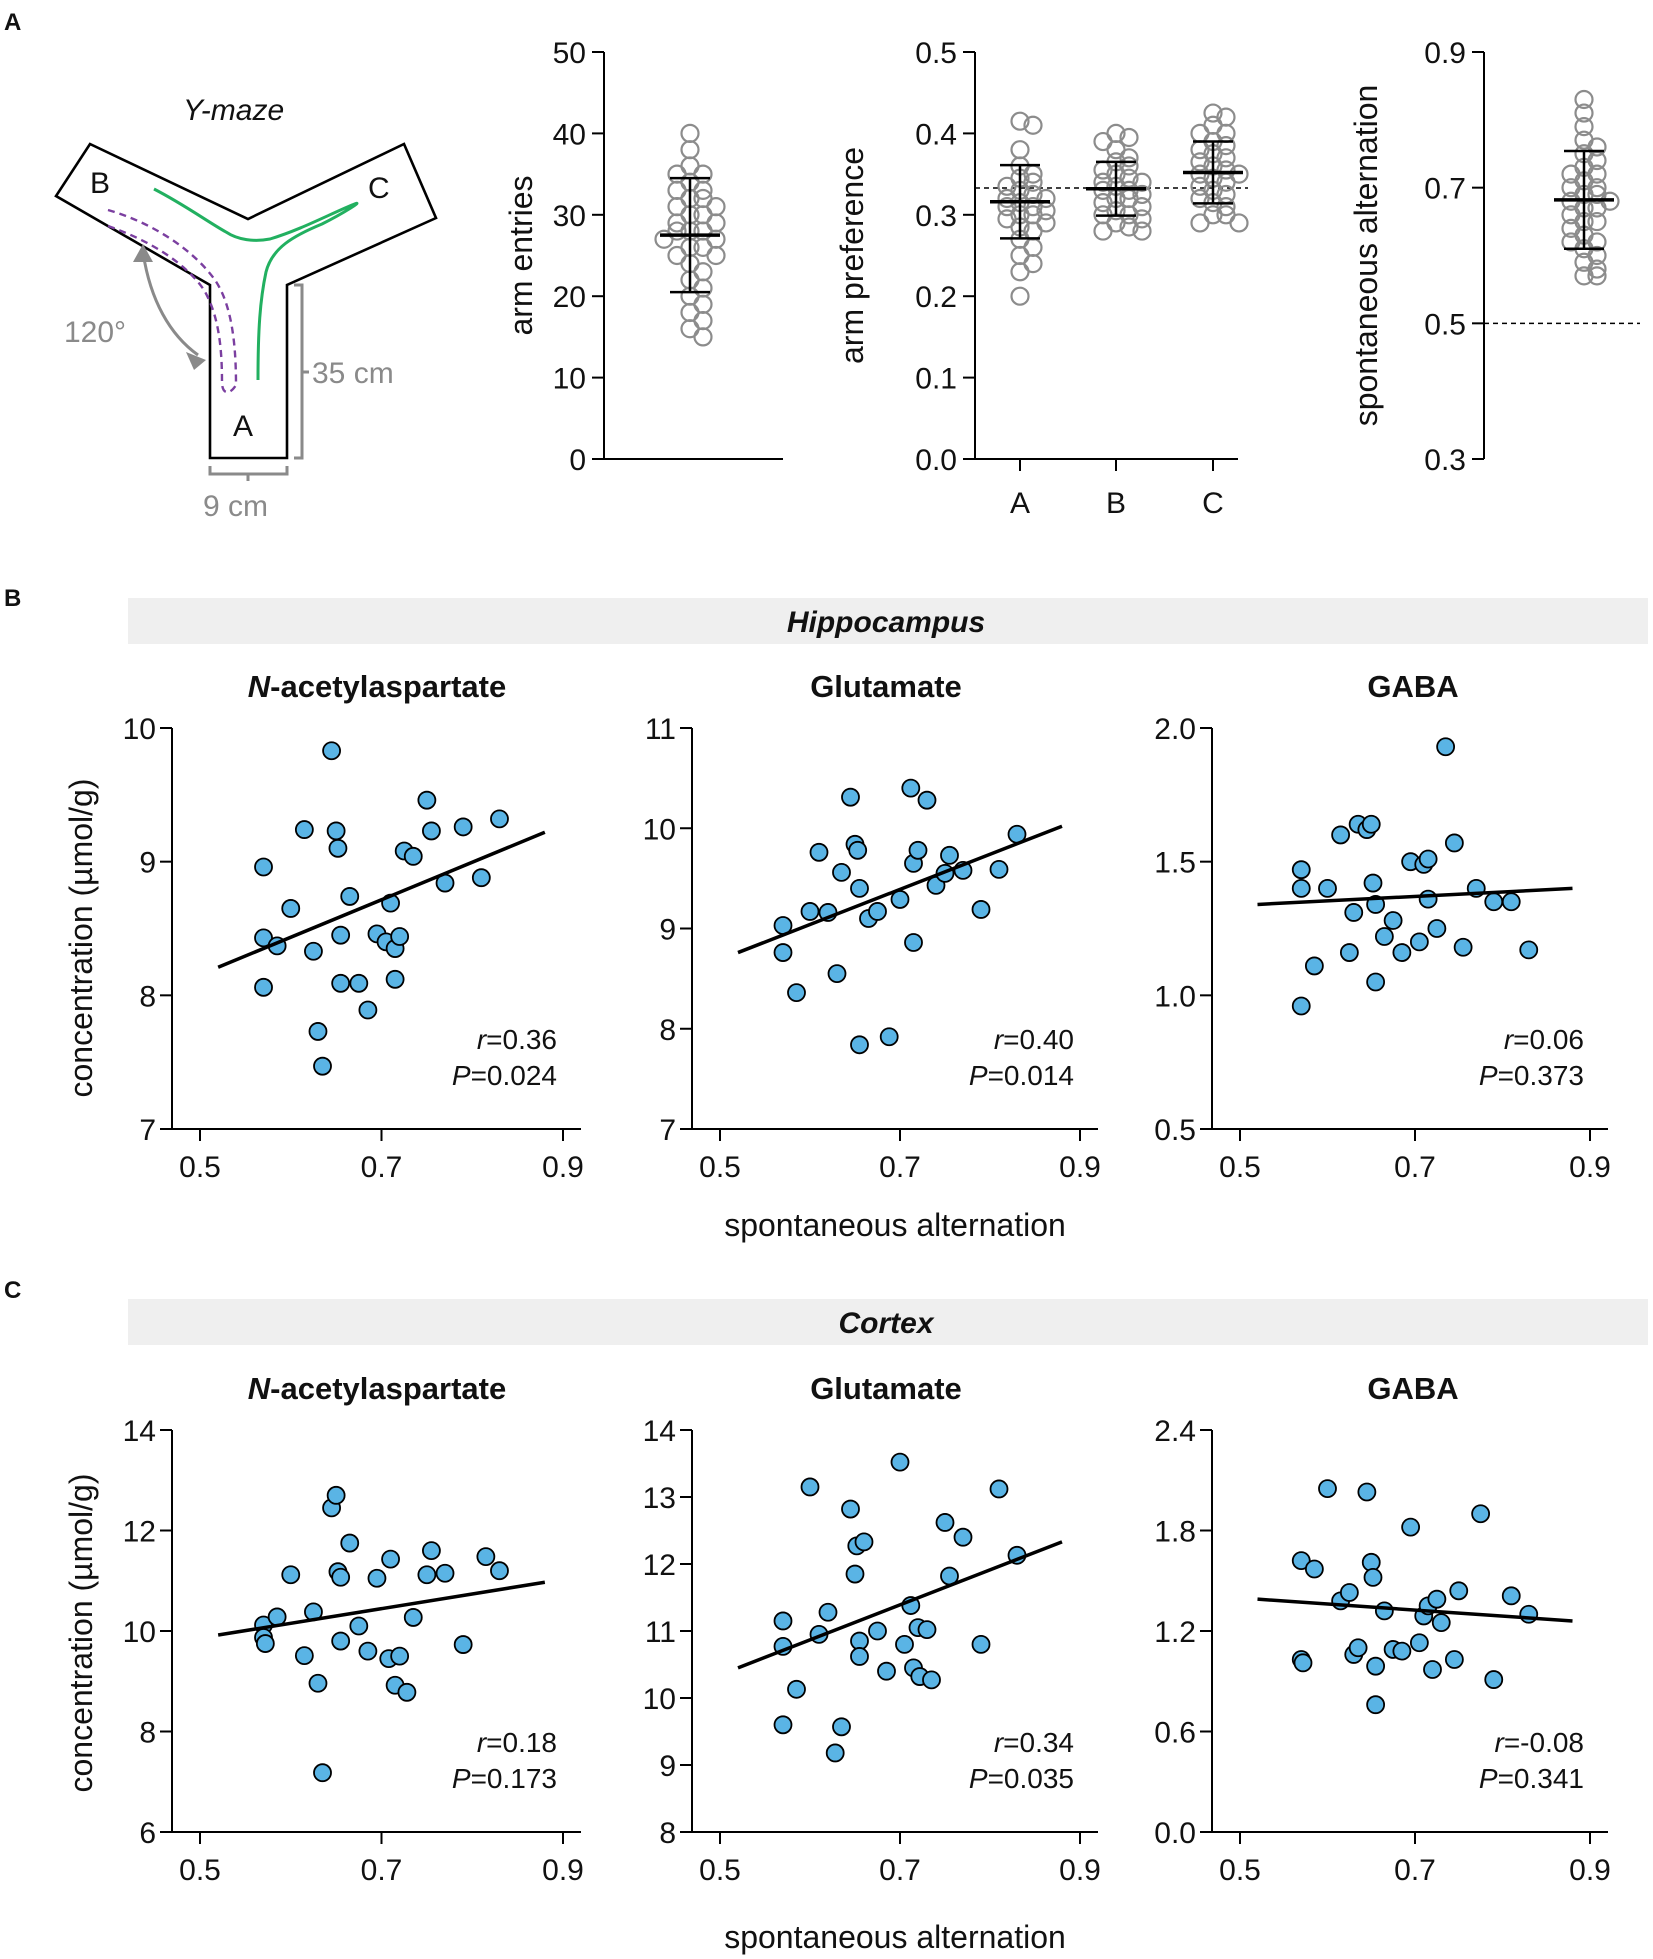 This screenshot has height=1959, width=1653. What do you see at coordinates (461, 1075) in the screenshot?
I see `scatter0-p-symbol: P` at bounding box center [461, 1075].